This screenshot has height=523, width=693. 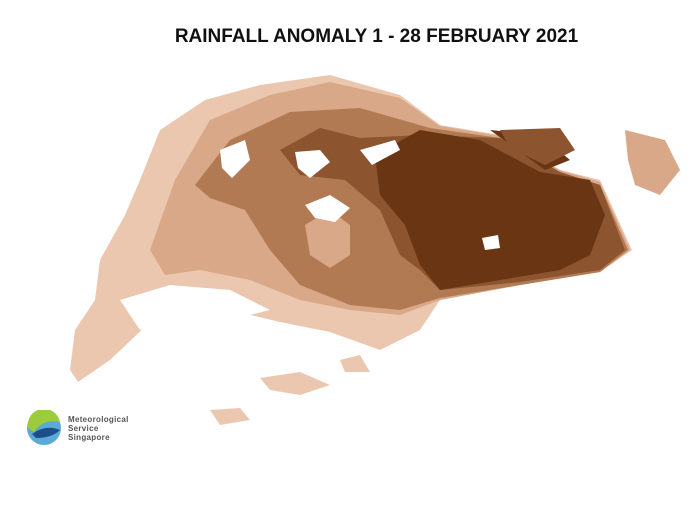 I want to click on map-title: RAINFALL ANOMALY 1 - 28 FEBRUARY 2021, so click(x=376, y=36).